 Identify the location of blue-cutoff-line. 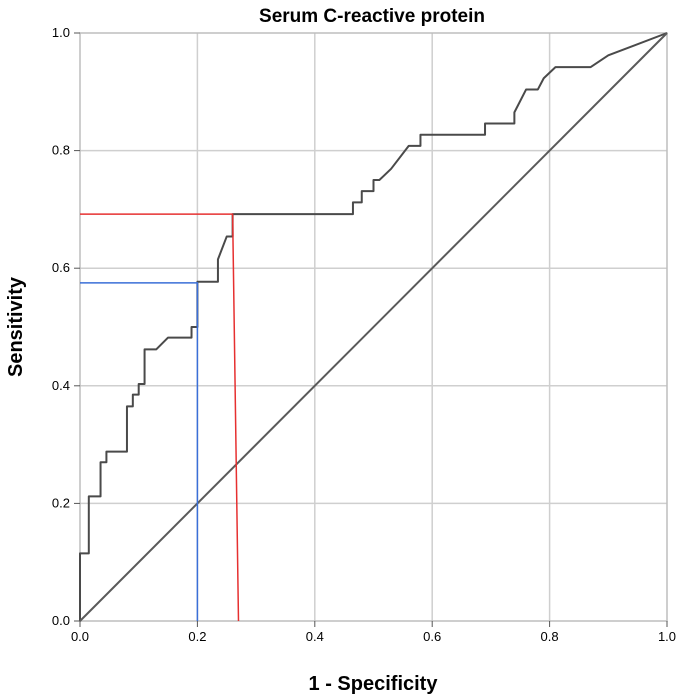
(139, 451).